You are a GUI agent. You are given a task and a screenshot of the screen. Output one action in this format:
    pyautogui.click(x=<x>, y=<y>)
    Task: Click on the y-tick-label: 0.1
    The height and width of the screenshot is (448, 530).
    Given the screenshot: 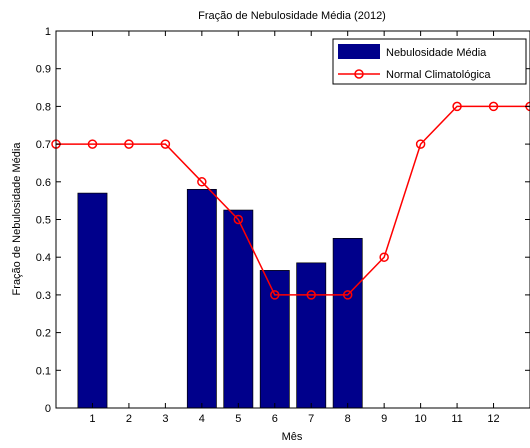 What is the action you would take?
    pyautogui.click(x=43, y=371)
    